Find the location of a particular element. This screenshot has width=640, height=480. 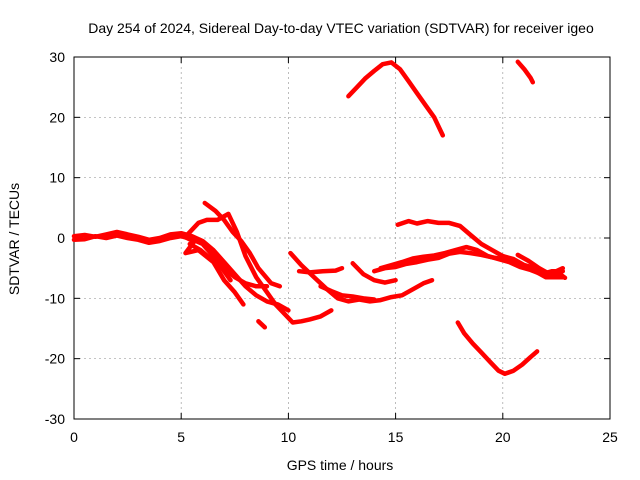

y-tick-label: 30 is located at coordinates (57, 57).